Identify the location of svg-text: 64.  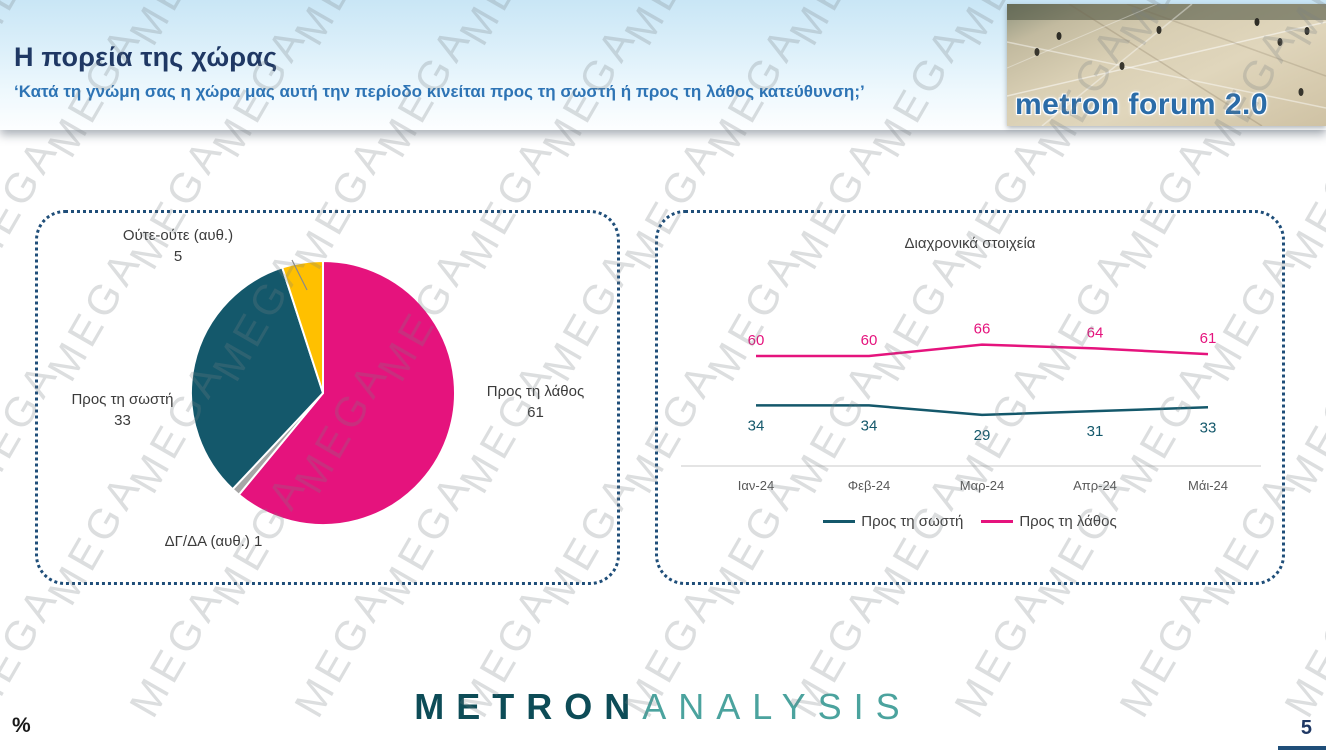
(1095, 332).